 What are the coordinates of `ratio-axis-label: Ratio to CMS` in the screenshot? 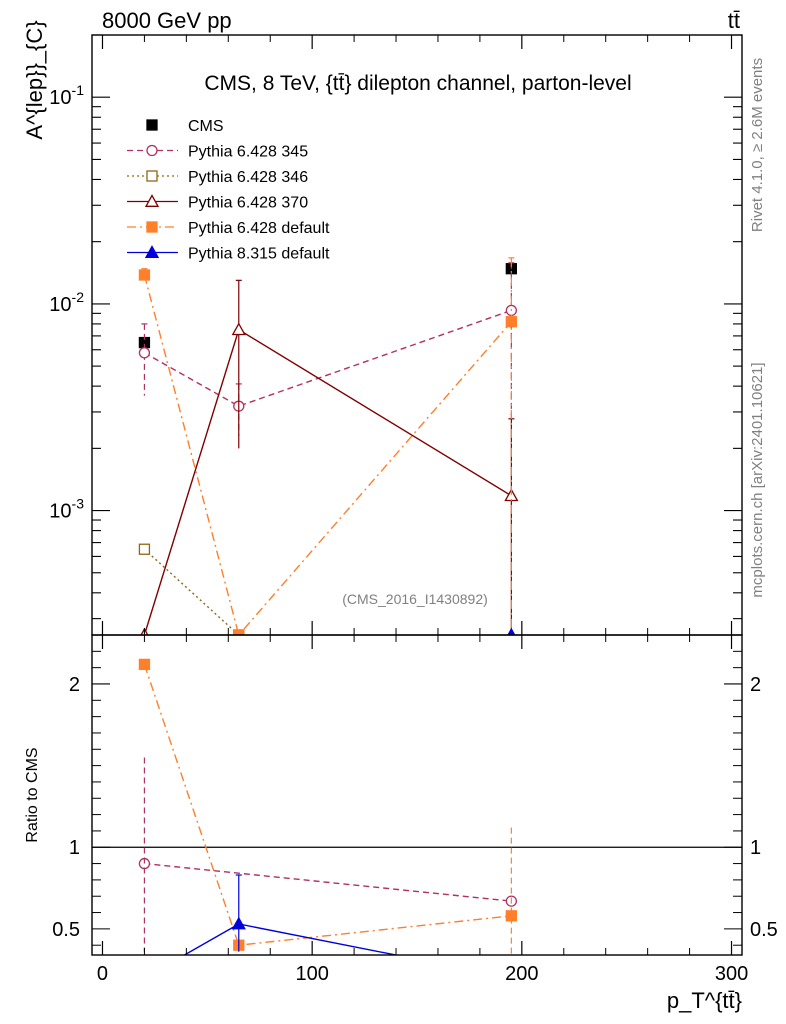 It's located at (32, 794).